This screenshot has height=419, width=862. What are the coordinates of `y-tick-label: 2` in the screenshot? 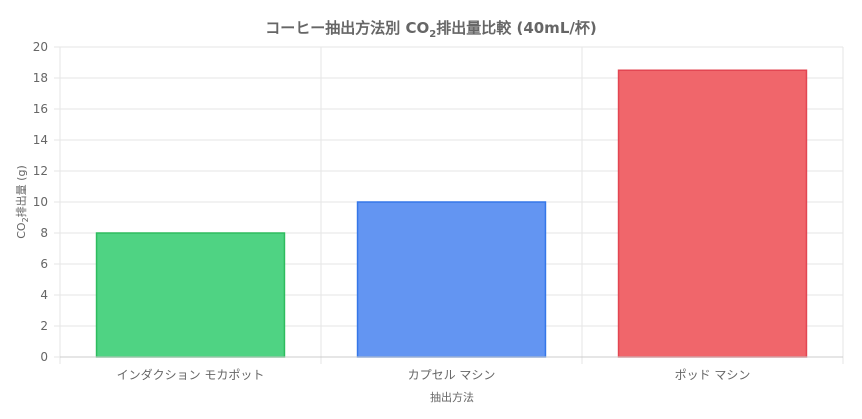 It's located at (44, 326).